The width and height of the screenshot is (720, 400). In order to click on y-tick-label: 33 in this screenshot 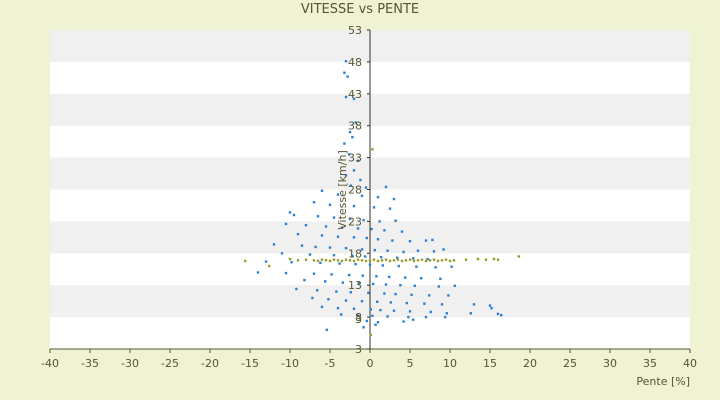, I will do `click(355, 158)`.